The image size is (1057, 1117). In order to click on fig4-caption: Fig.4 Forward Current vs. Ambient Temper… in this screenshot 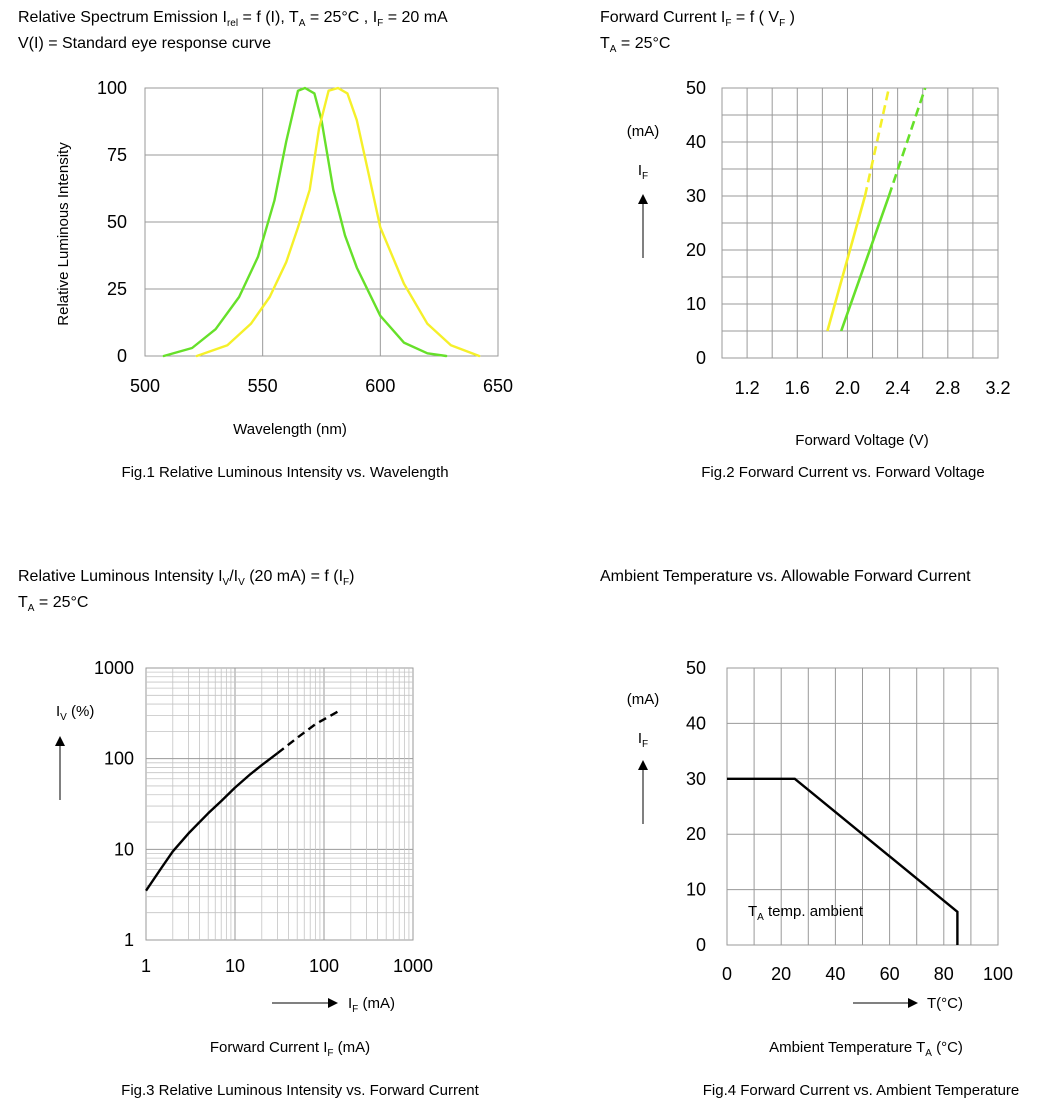, I will do `click(861, 1090)`.